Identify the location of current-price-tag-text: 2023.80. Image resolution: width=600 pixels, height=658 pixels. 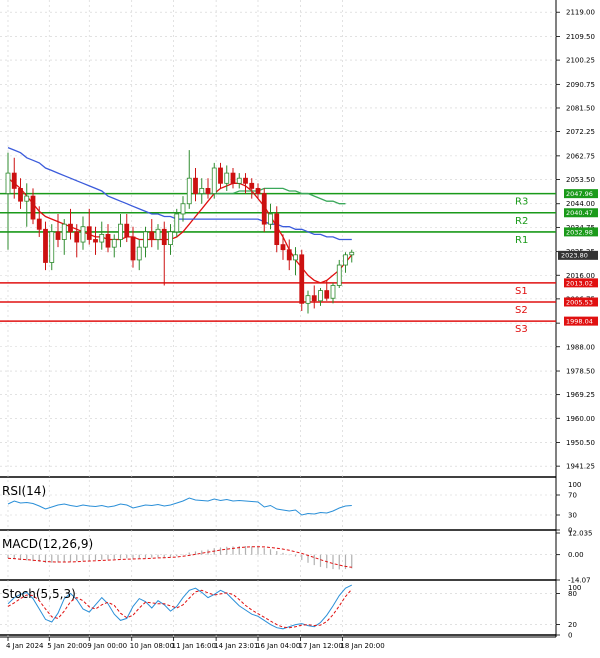
(574, 256).